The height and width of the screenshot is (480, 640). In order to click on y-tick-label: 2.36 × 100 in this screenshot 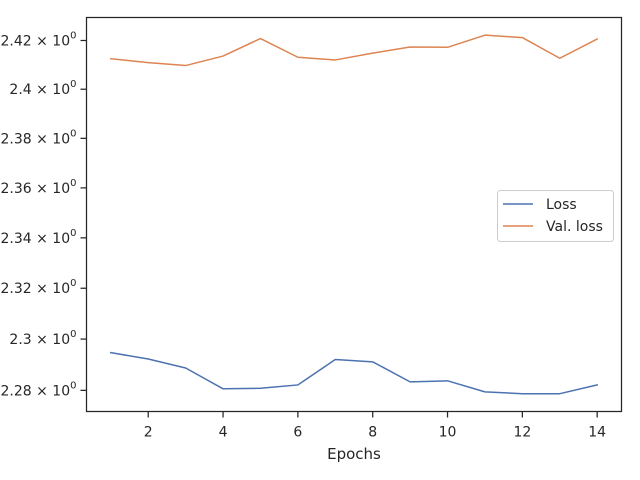, I will do `click(39, 187)`.